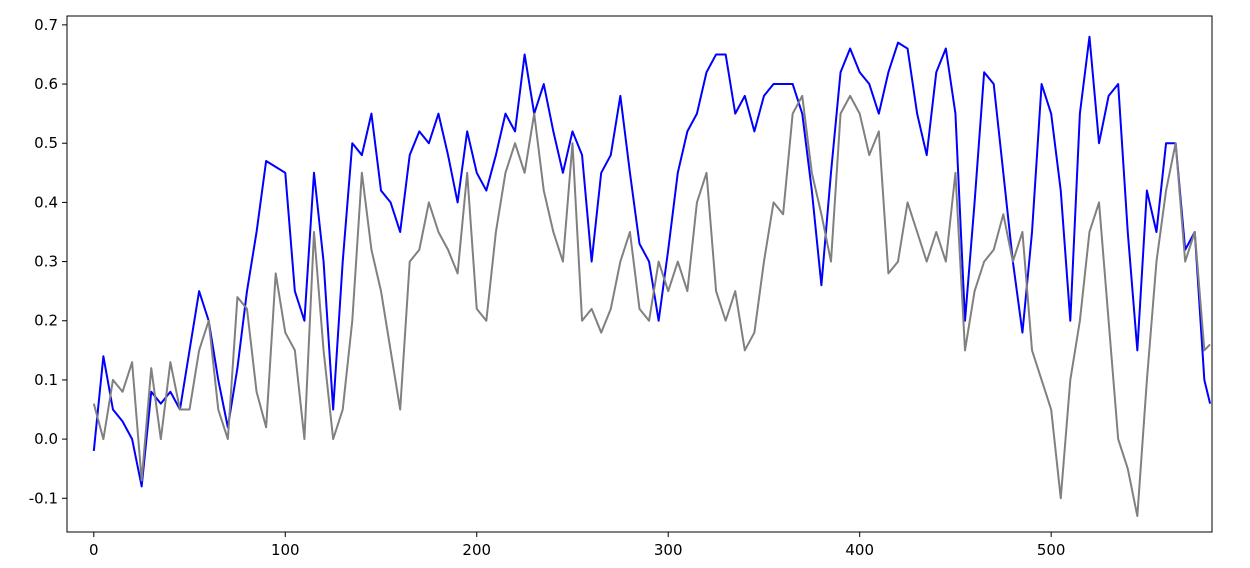  Describe the element at coordinates (43, 498) in the screenshot. I see `y-tick-label: -0.1` at that location.